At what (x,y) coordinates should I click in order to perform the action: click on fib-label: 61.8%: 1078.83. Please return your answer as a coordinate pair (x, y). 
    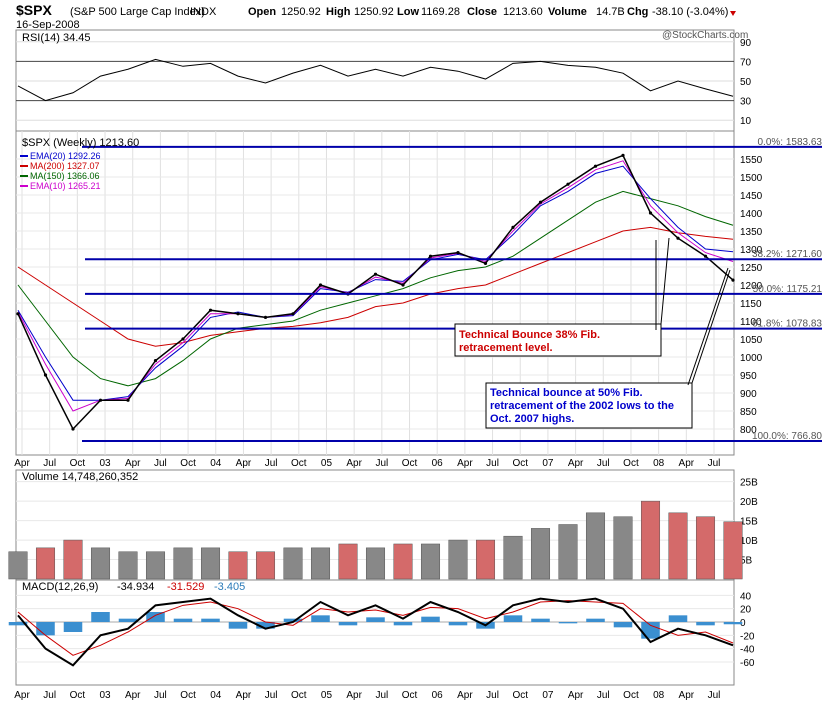
    Looking at the image, I should click on (787, 324).